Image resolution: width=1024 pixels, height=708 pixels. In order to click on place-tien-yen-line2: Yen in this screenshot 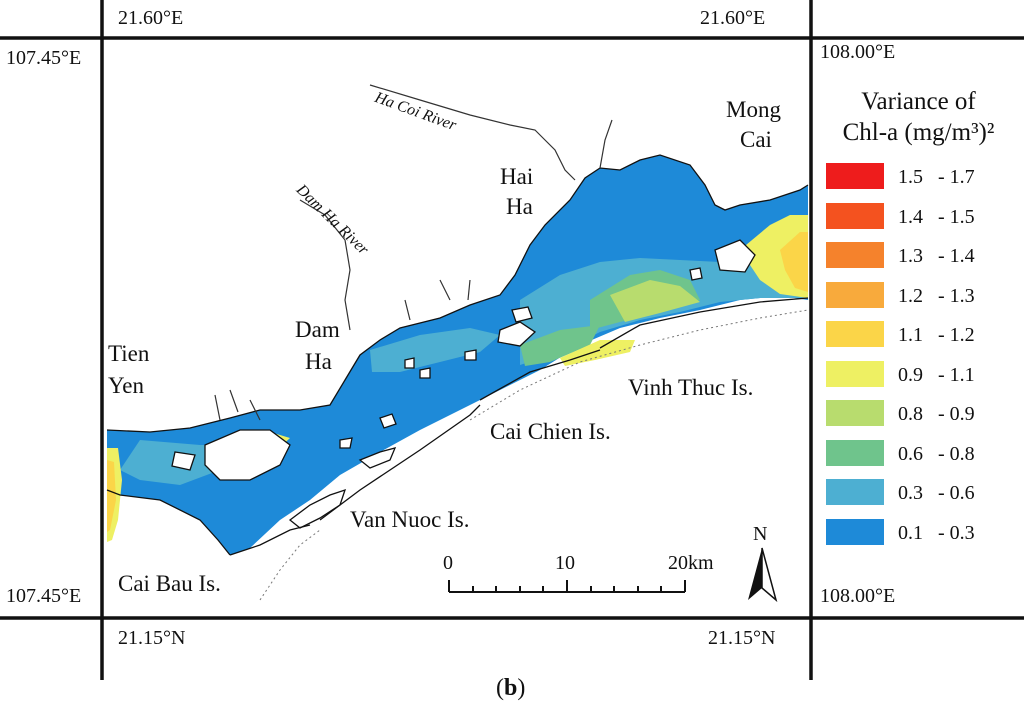, I will do `click(126, 385)`.